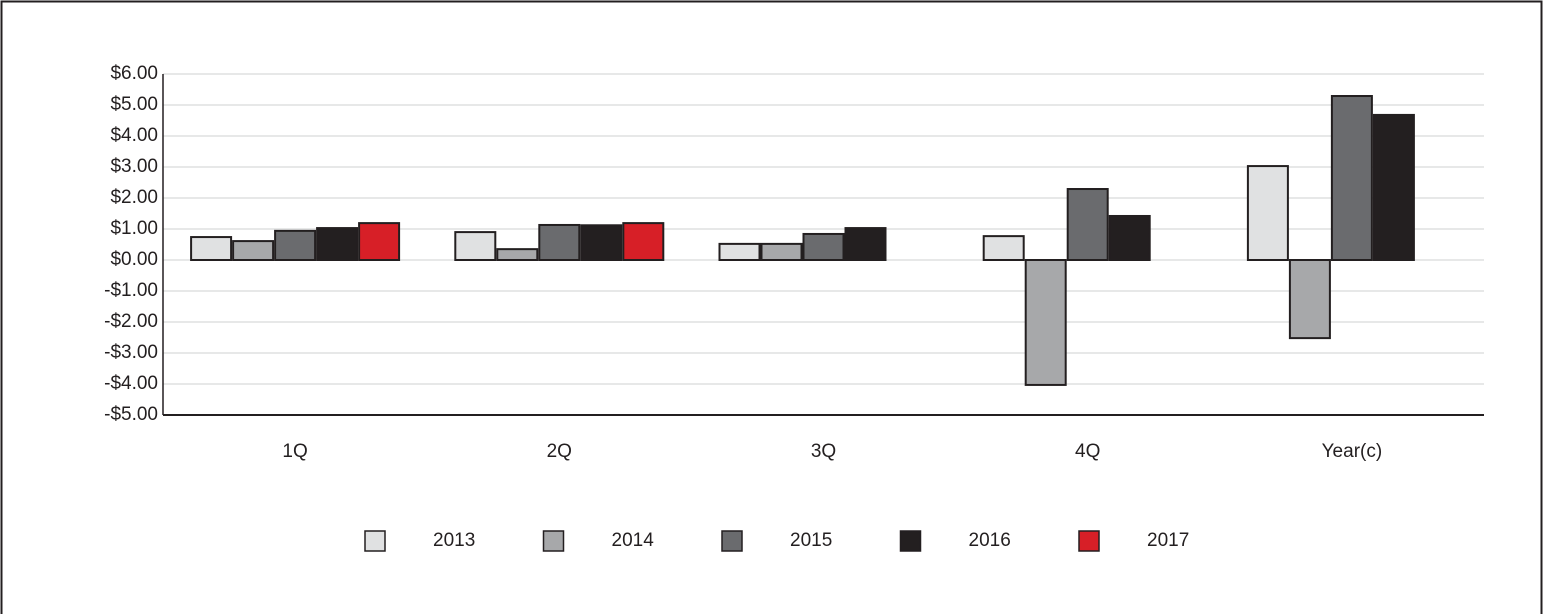 The height and width of the screenshot is (614, 1543). I want to click on y-tick-label: $1.00, so click(134, 228).